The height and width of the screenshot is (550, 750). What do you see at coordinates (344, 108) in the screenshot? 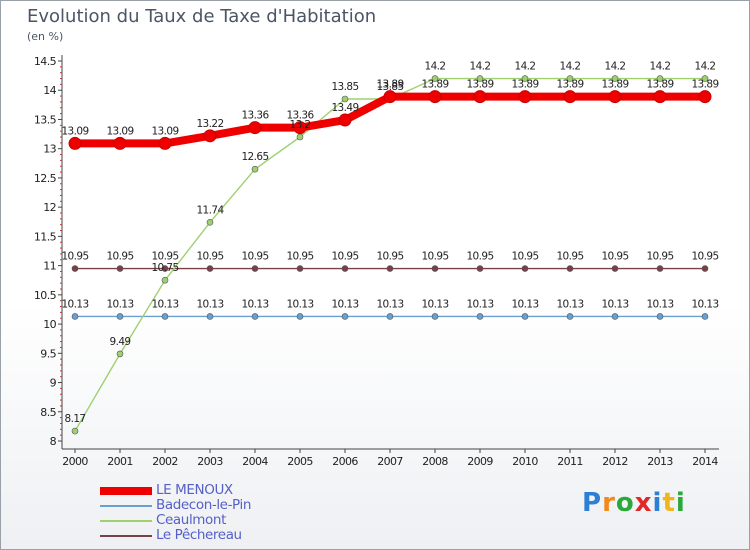
I see `data-label-0: 13.49` at bounding box center [344, 108].